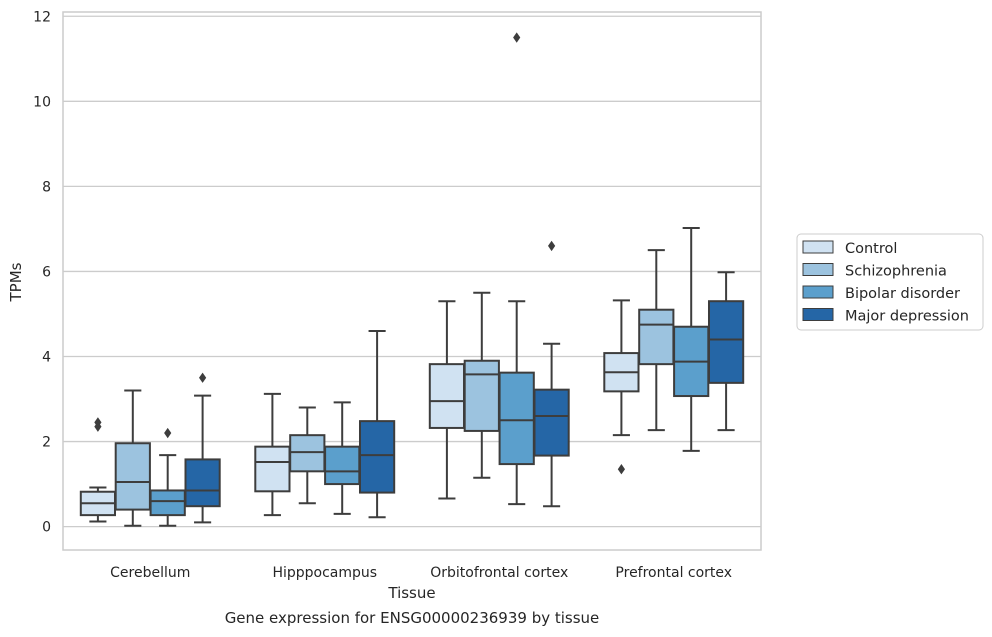 The width and height of the screenshot is (992, 637). Describe the element at coordinates (16, 282) in the screenshot. I see `y-axis-label: TPMs` at that location.